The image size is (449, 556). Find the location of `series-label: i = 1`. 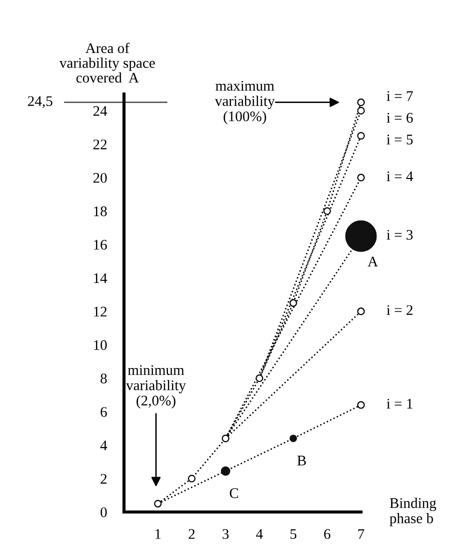

series-label: i = 1 is located at coordinates (399, 403).